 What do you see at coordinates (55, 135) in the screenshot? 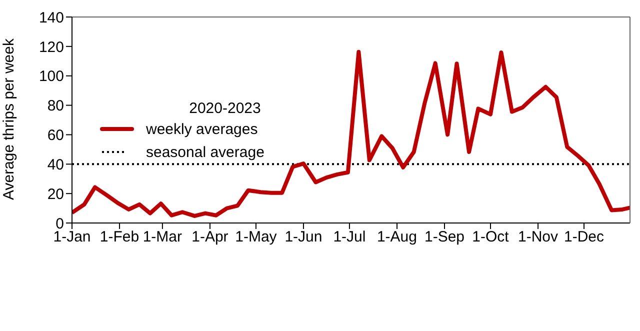
I see `y-tick-label: 60` at bounding box center [55, 135].